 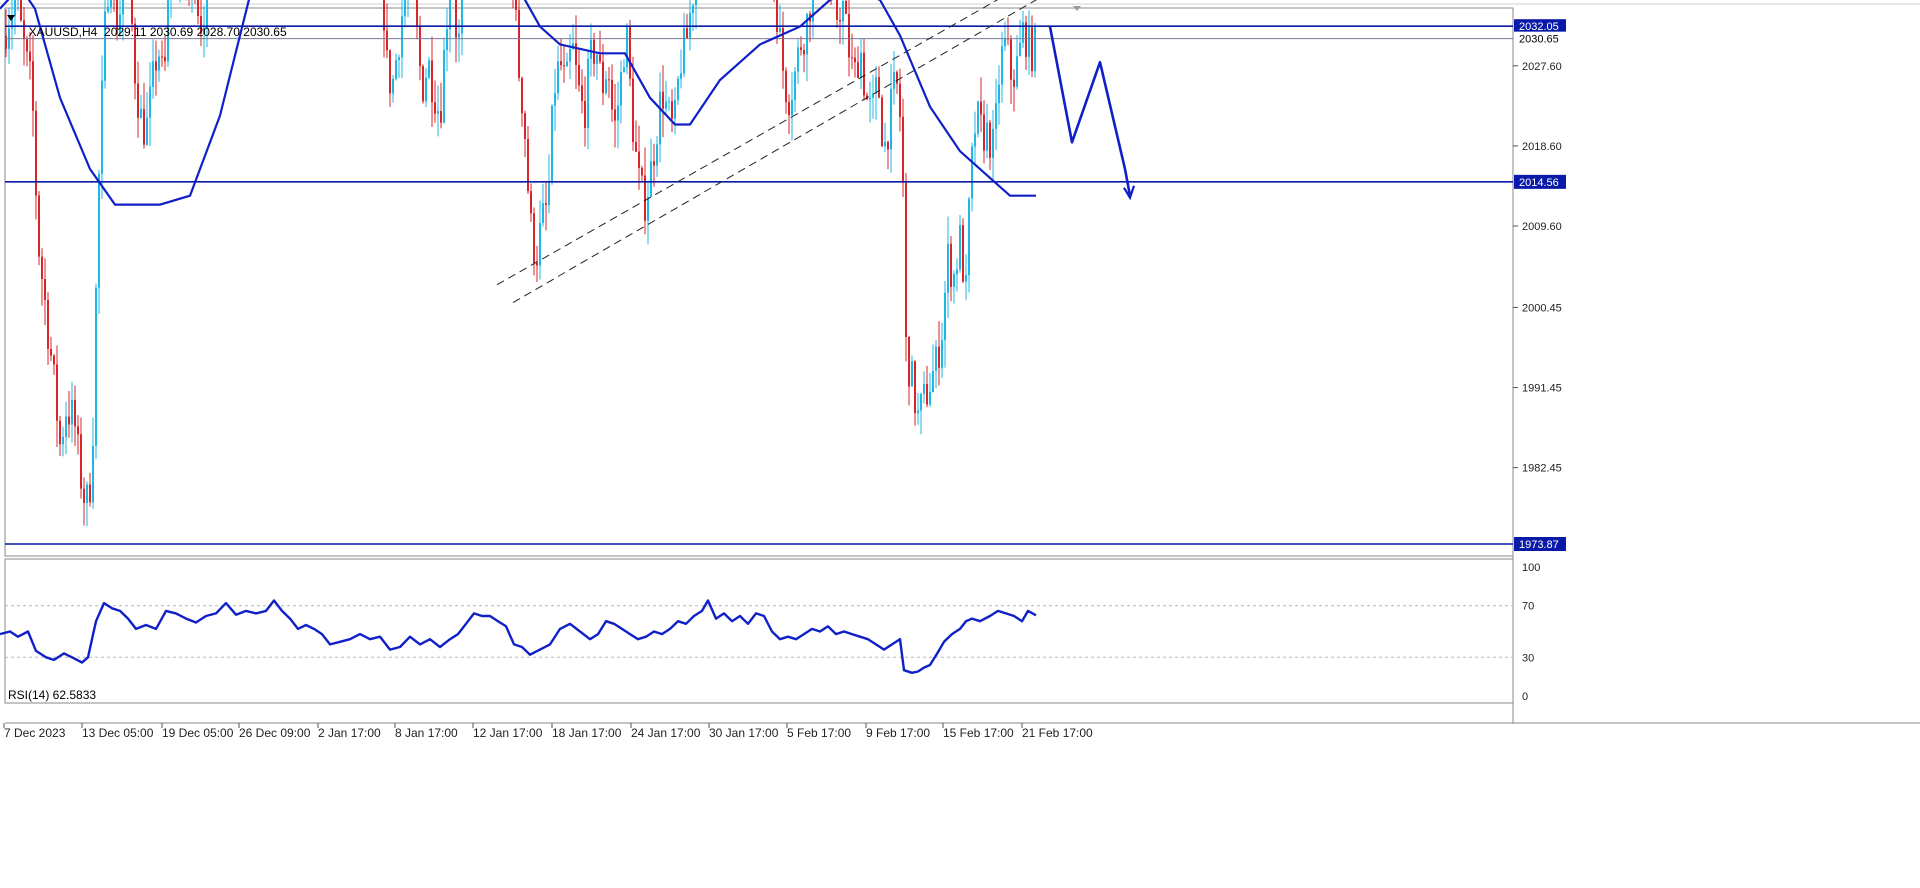 What do you see at coordinates (770, 632) in the screenshot?
I see `rsi-pane: 100 70 30 0` at bounding box center [770, 632].